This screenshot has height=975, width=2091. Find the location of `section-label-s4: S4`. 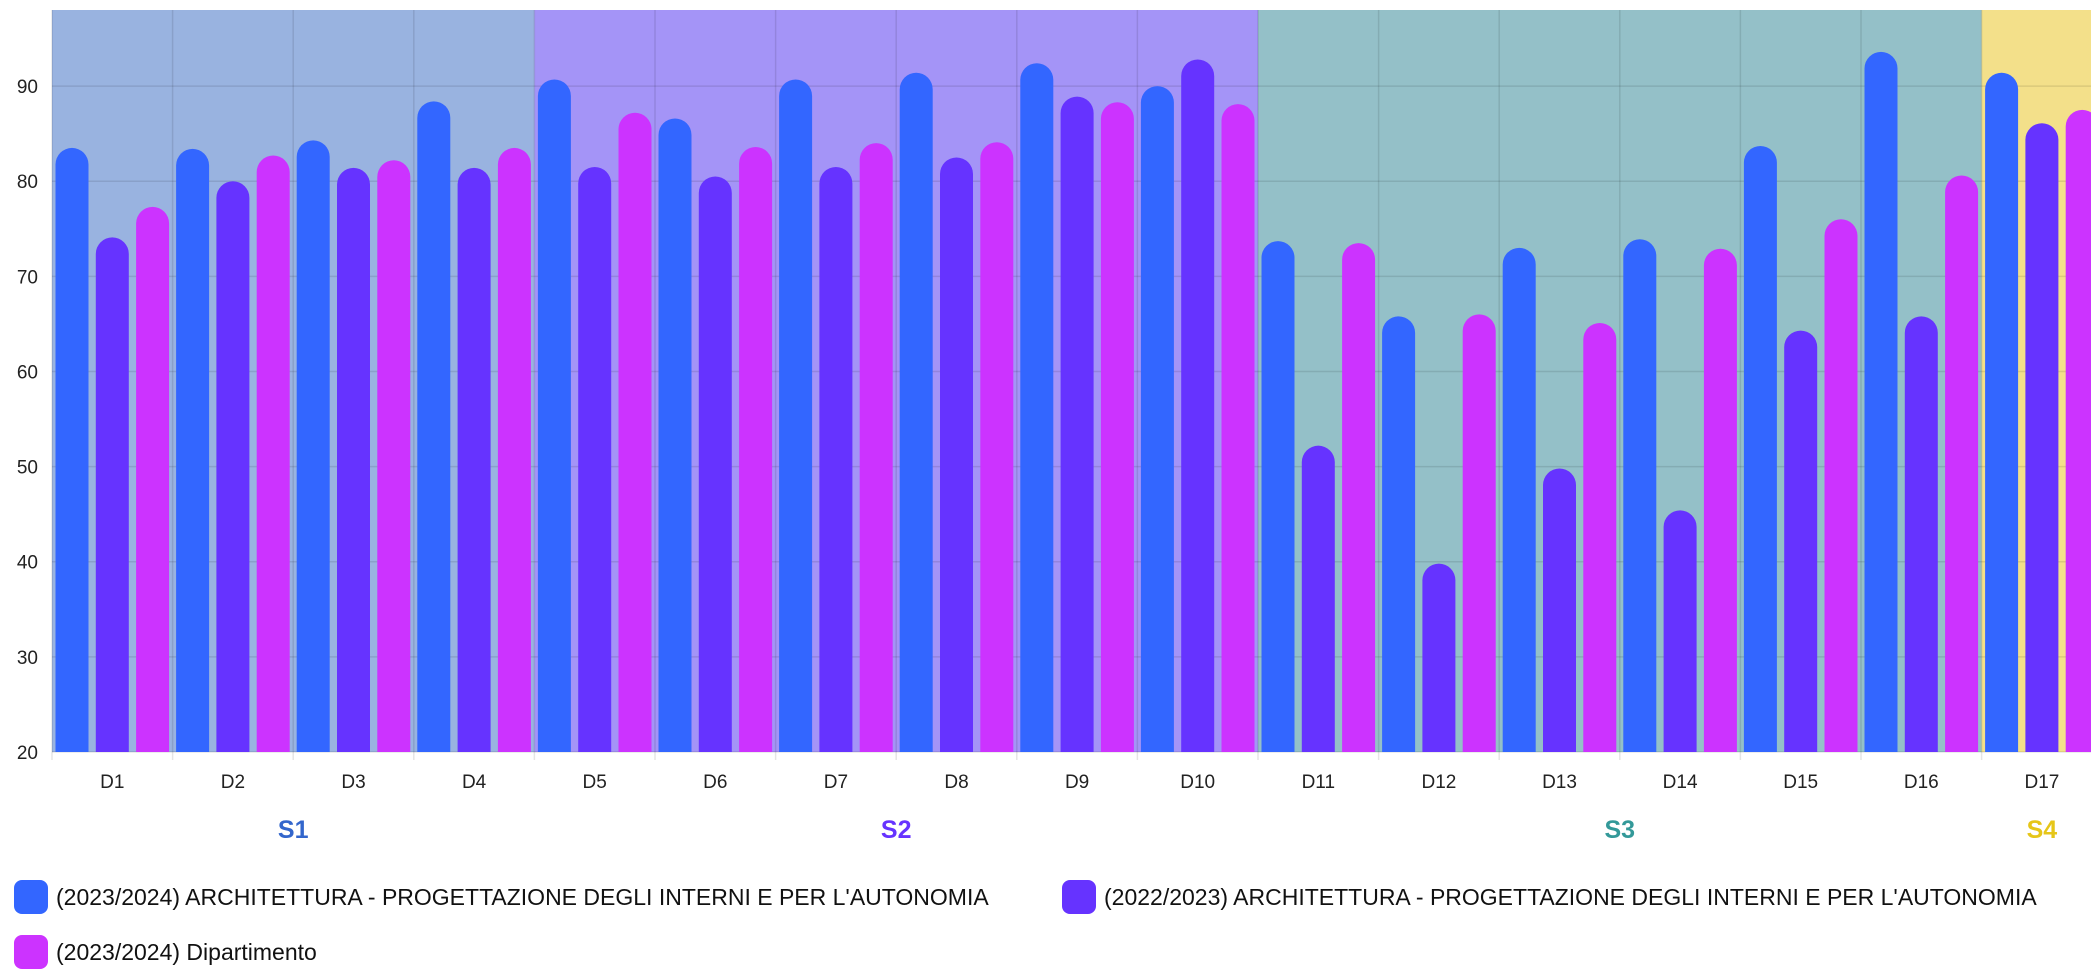

section-label-s4: S4 is located at coordinates (2042, 830).